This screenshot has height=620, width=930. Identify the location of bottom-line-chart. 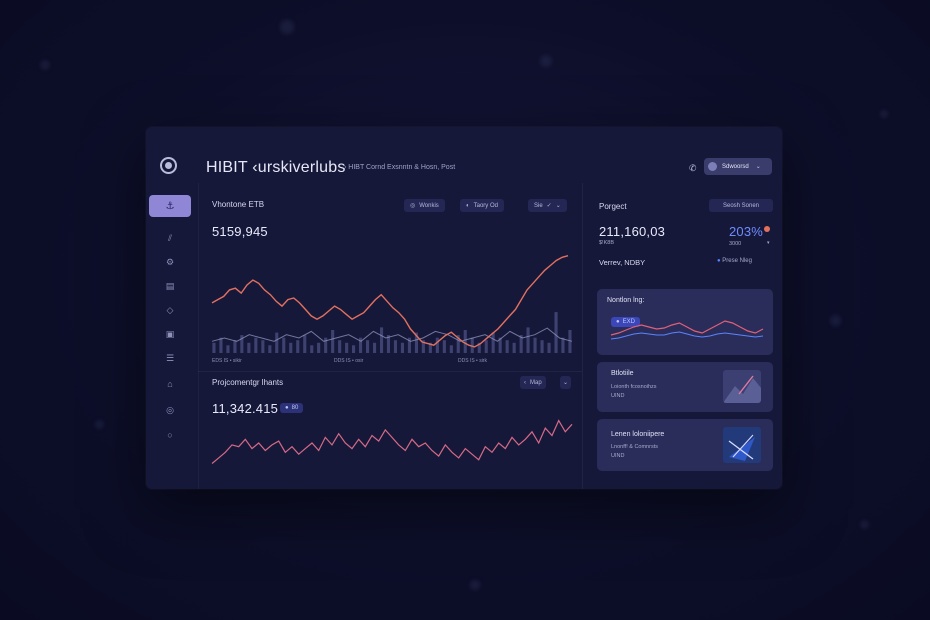
(392, 441).